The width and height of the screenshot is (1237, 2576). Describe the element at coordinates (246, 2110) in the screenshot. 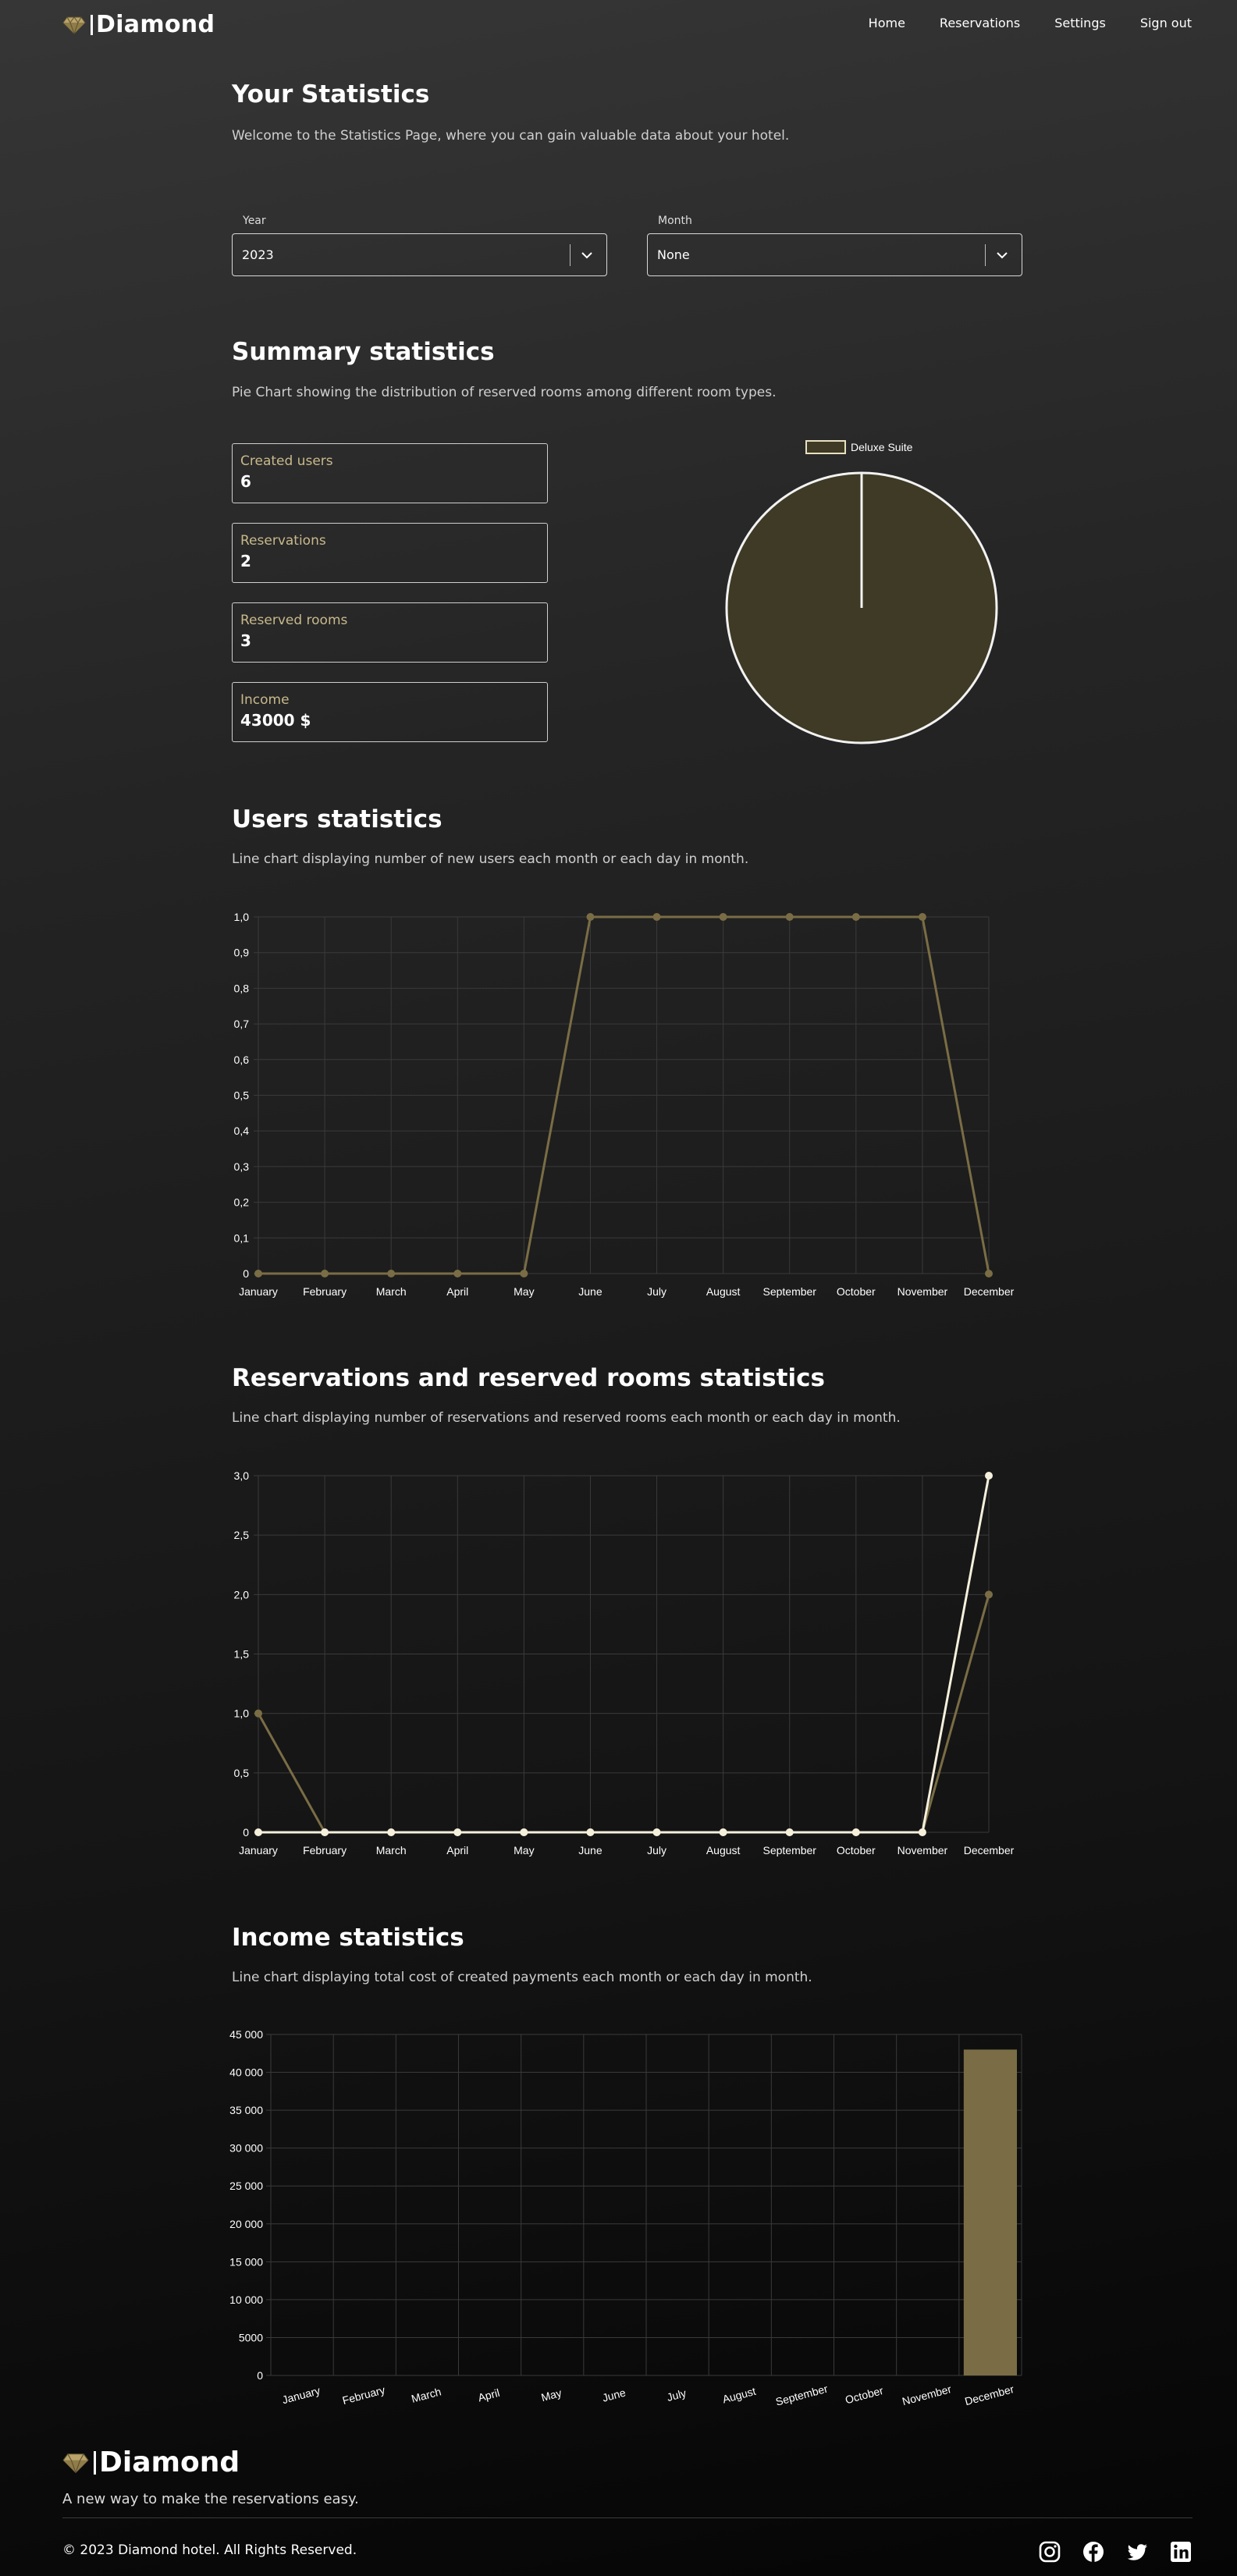

I see `y-tick-label: 35 000` at that location.